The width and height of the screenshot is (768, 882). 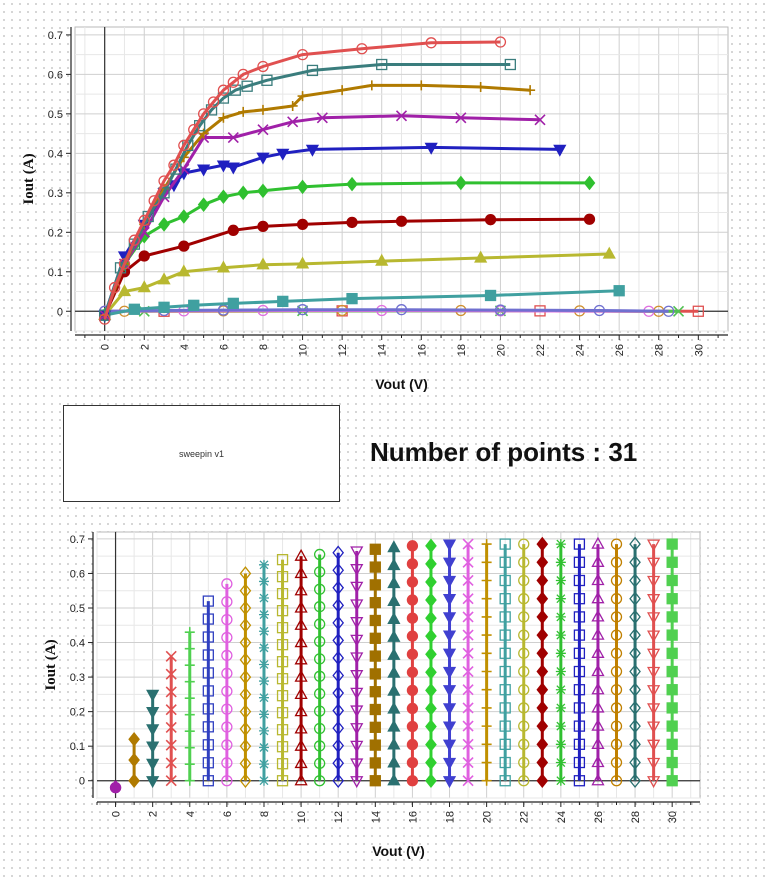 What do you see at coordinates (60, 312) in the screenshot?
I see `y-tick-label: 0` at bounding box center [60, 312].